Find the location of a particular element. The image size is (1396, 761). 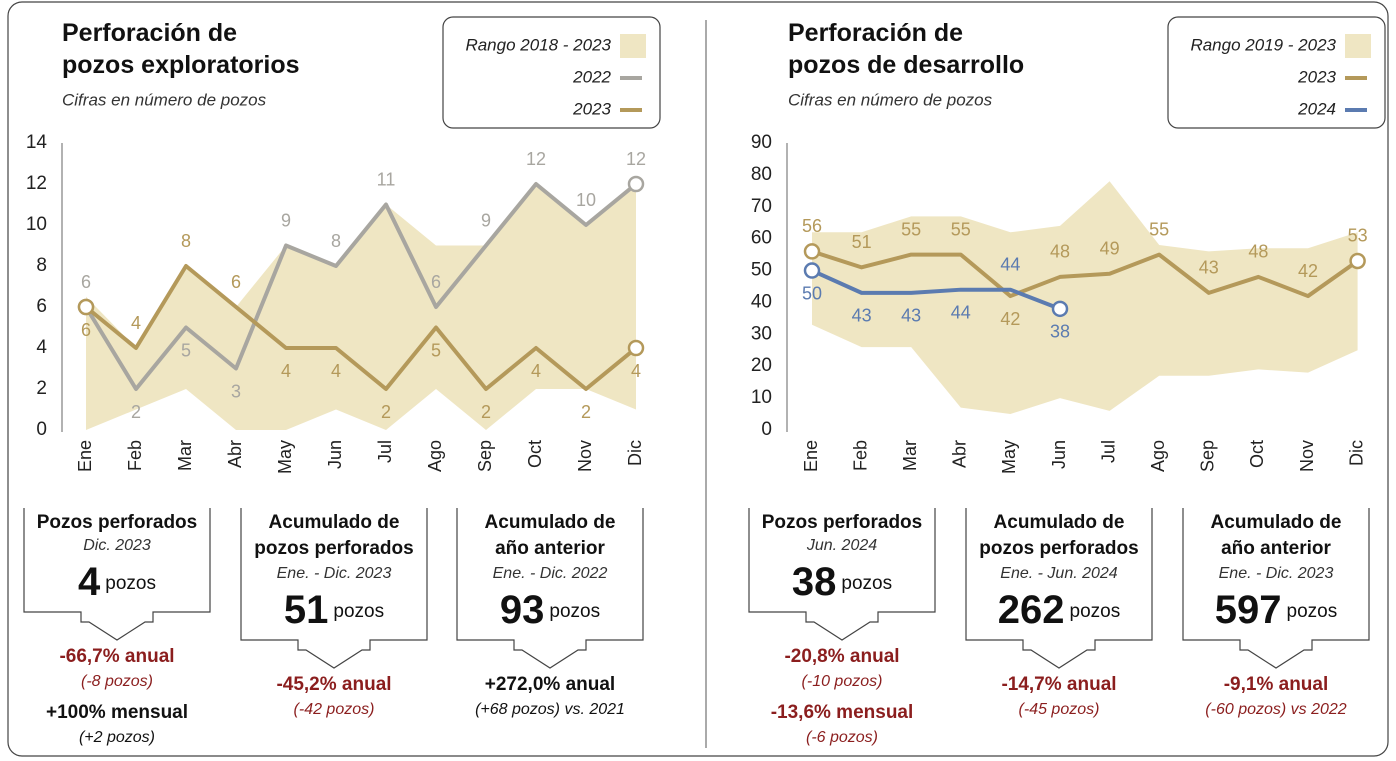

x-tick-label: Abr is located at coordinates (960, 454).